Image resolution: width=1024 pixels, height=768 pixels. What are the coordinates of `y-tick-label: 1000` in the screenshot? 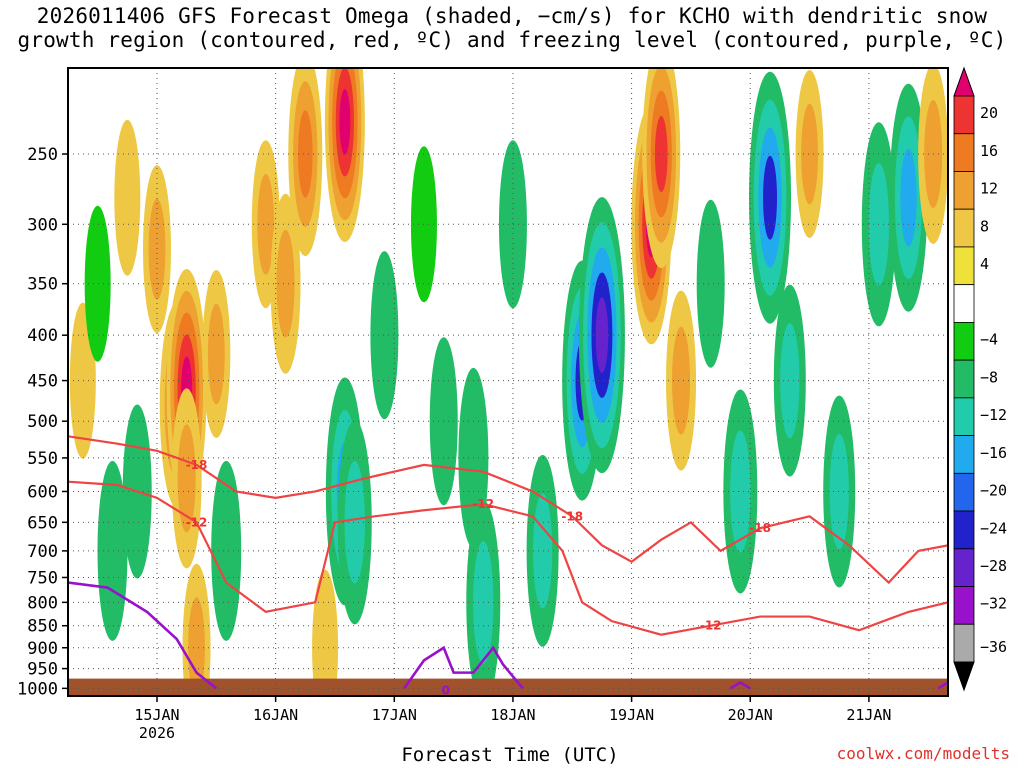 It's located at (37, 689).